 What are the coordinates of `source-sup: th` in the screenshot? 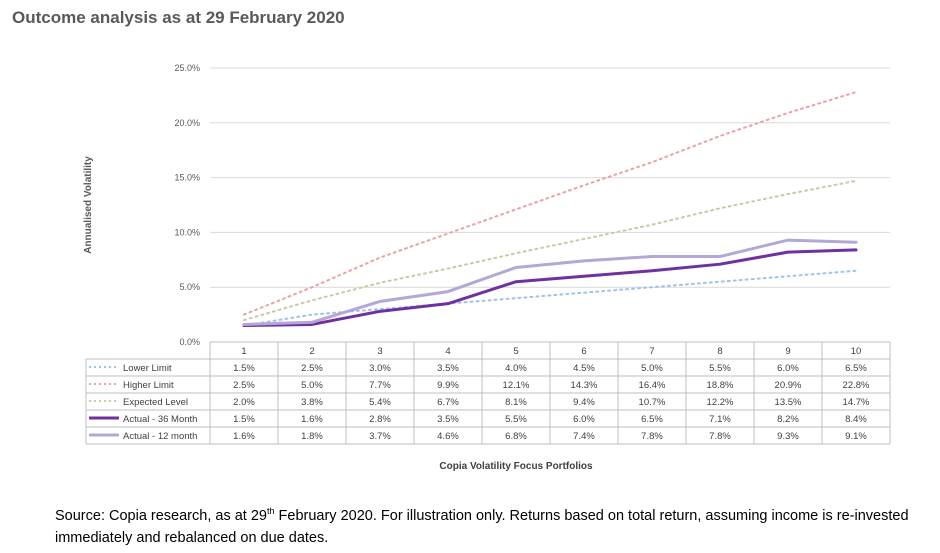 It's located at (270, 511).